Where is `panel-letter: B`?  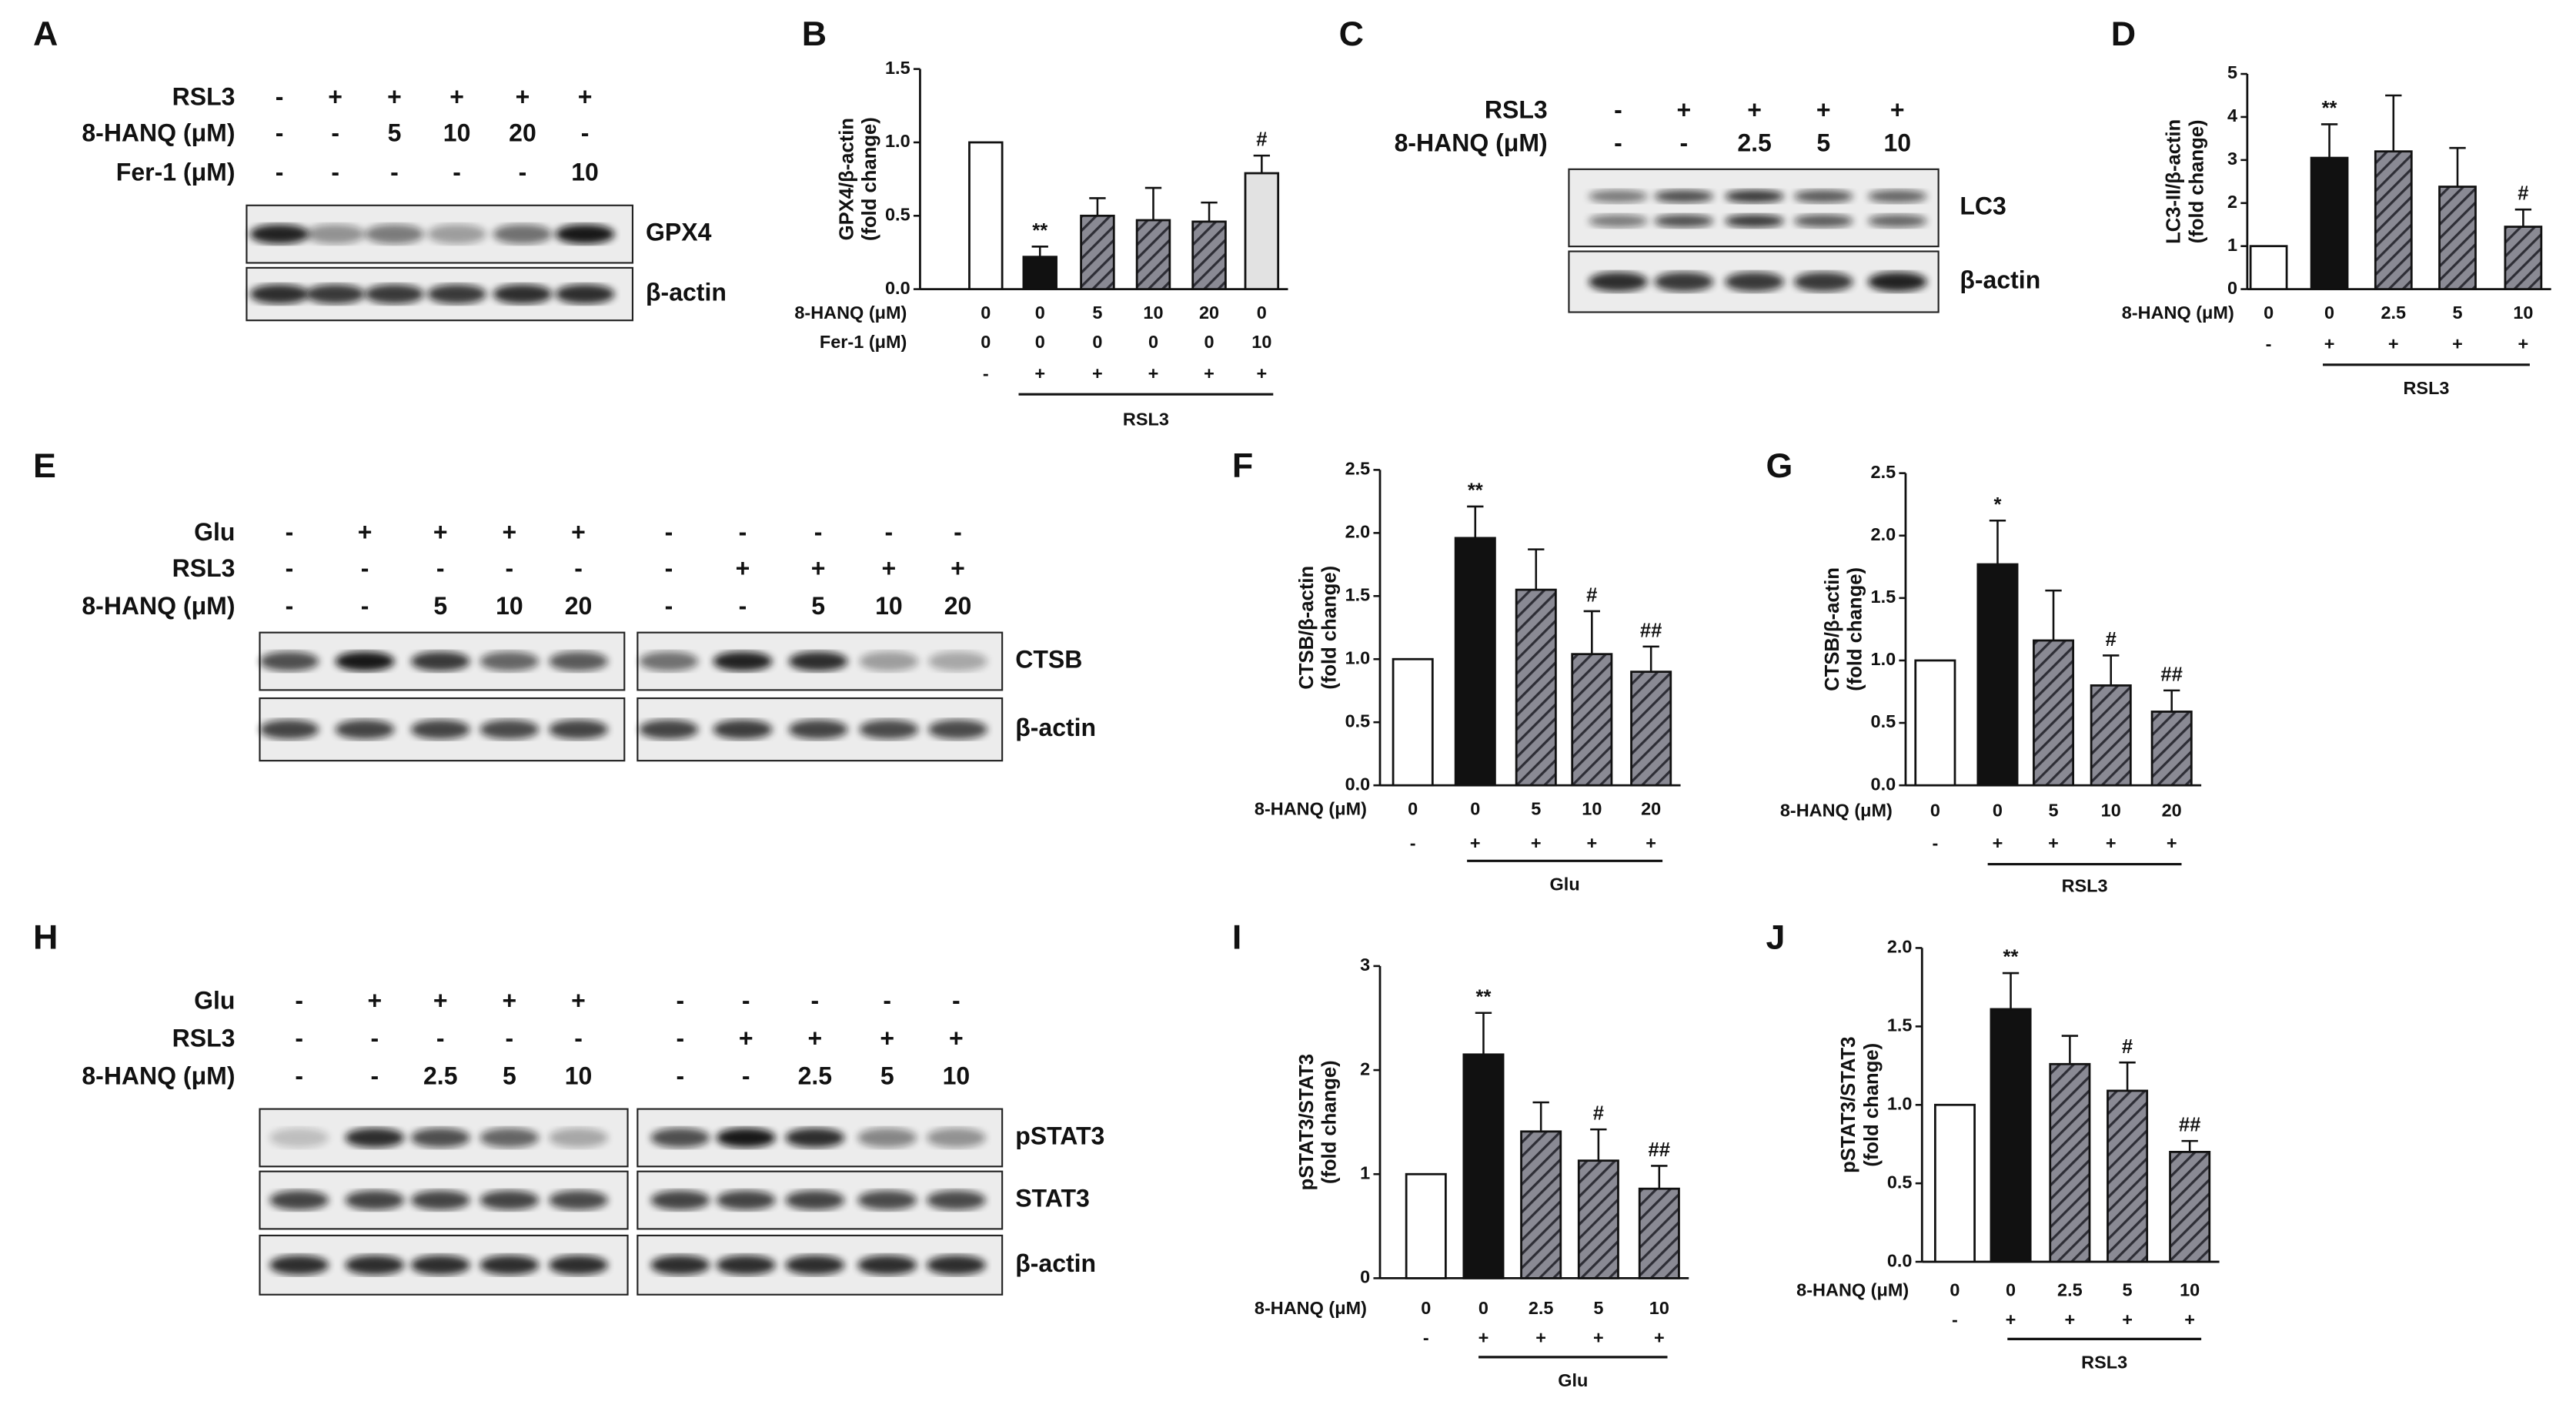 panel-letter: B is located at coordinates (814, 34).